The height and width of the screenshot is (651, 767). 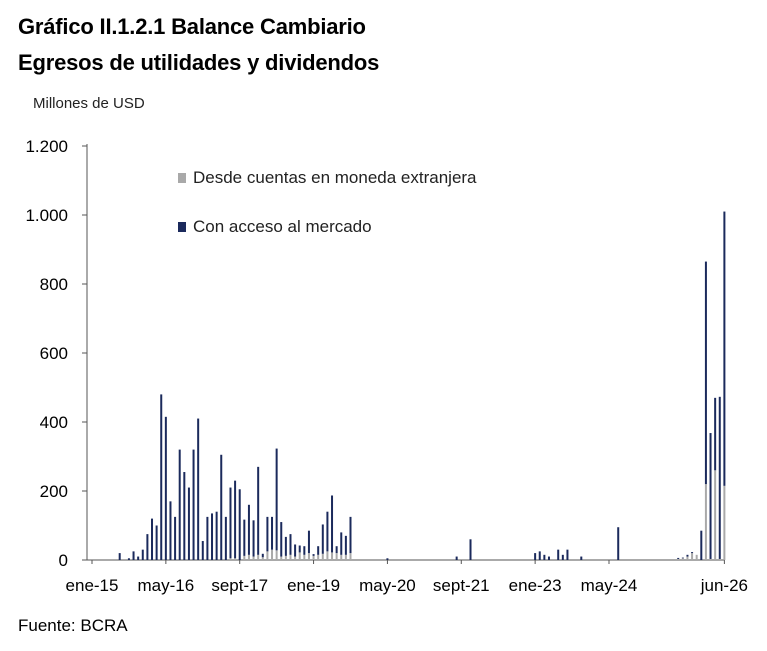 I want to click on legend-label-0: Desde cuentas en moneda extranjera, so click(x=335, y=177).